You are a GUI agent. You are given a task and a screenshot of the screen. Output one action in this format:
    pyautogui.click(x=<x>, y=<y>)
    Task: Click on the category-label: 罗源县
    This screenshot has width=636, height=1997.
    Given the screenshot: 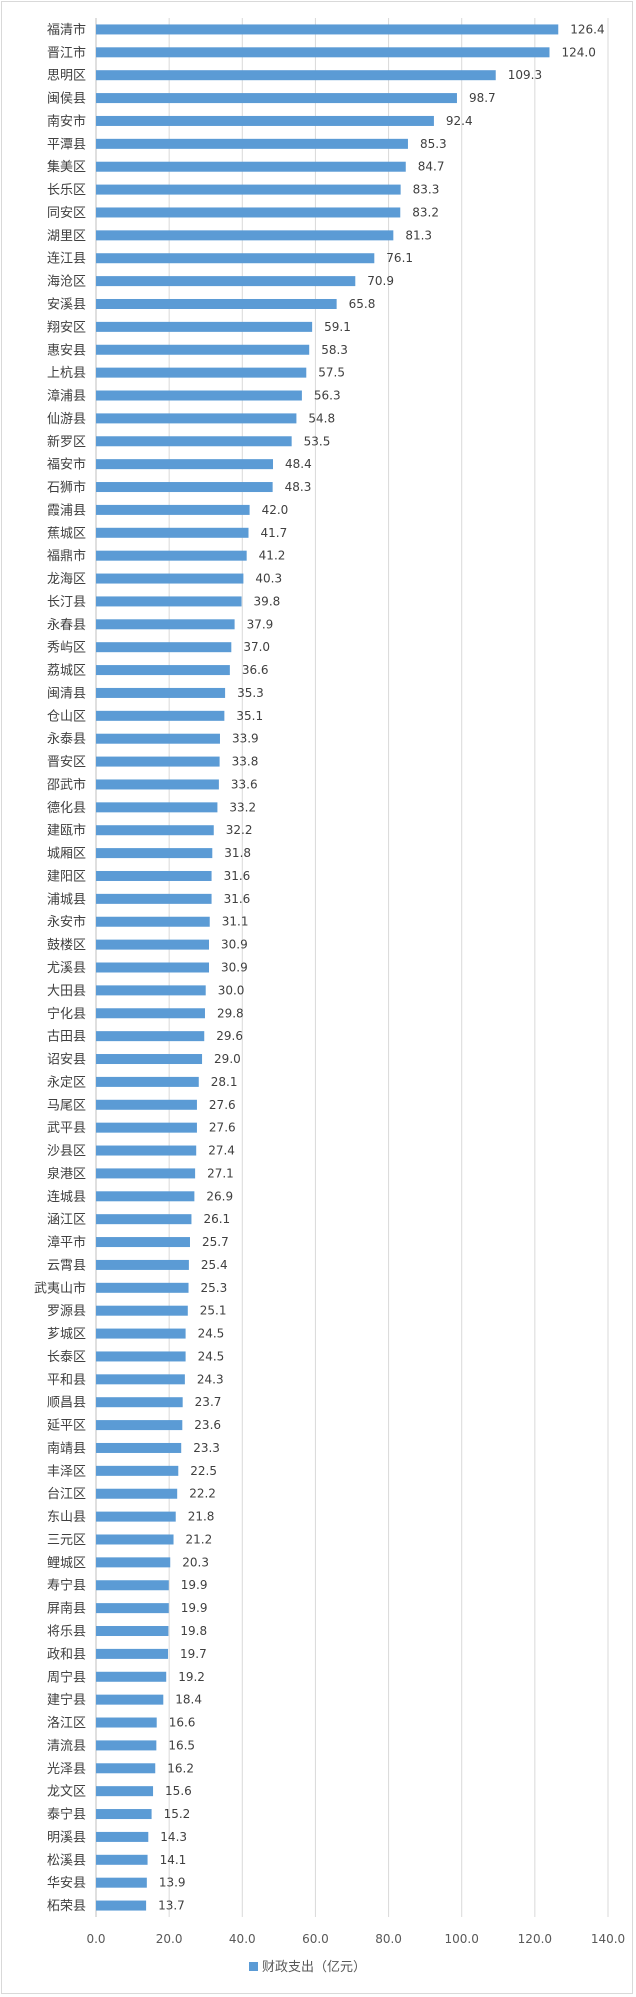 What is the action you would take?
    pyautogui.click(x=66, y=1311)
    